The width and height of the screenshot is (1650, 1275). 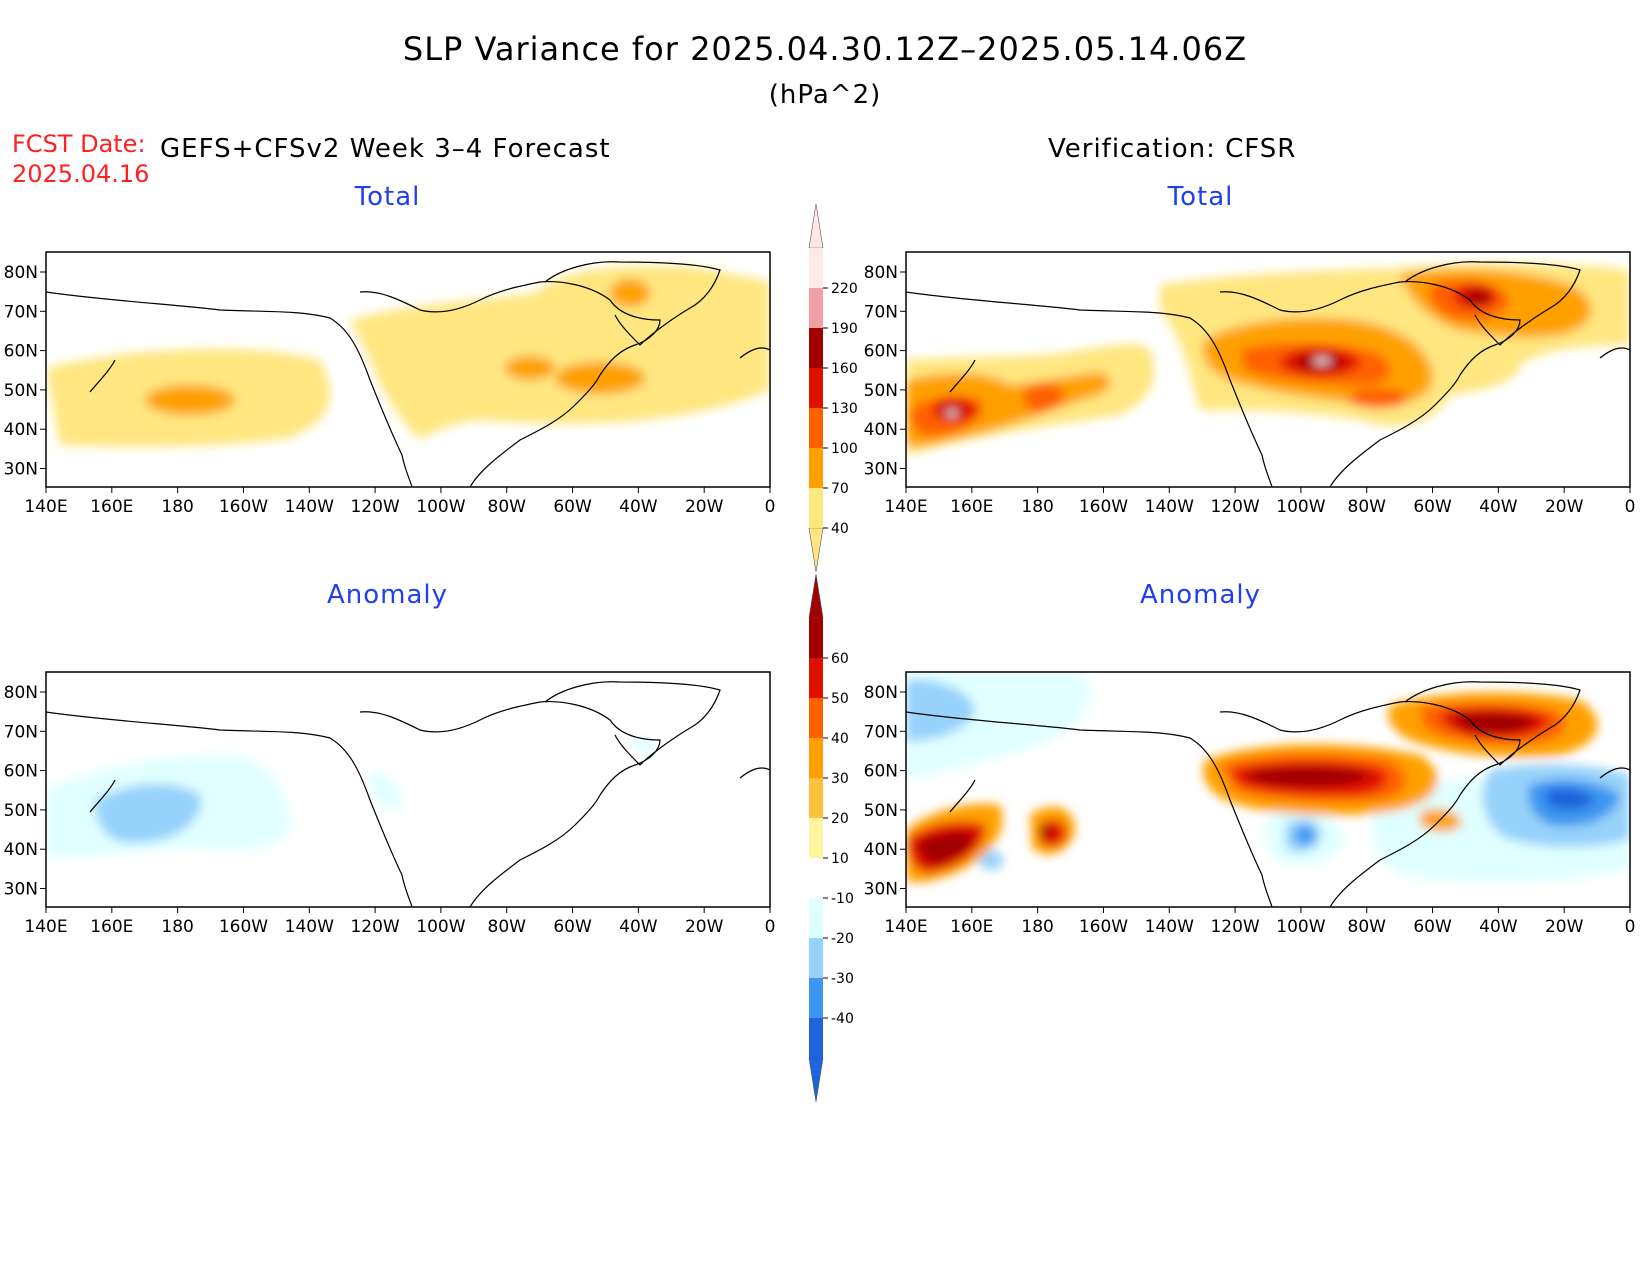 What do you see at coordinates (21, 850) in the screenshot?
I see `fcst-anomaly-lat-label: 40N` at bounding box center [21, 850].